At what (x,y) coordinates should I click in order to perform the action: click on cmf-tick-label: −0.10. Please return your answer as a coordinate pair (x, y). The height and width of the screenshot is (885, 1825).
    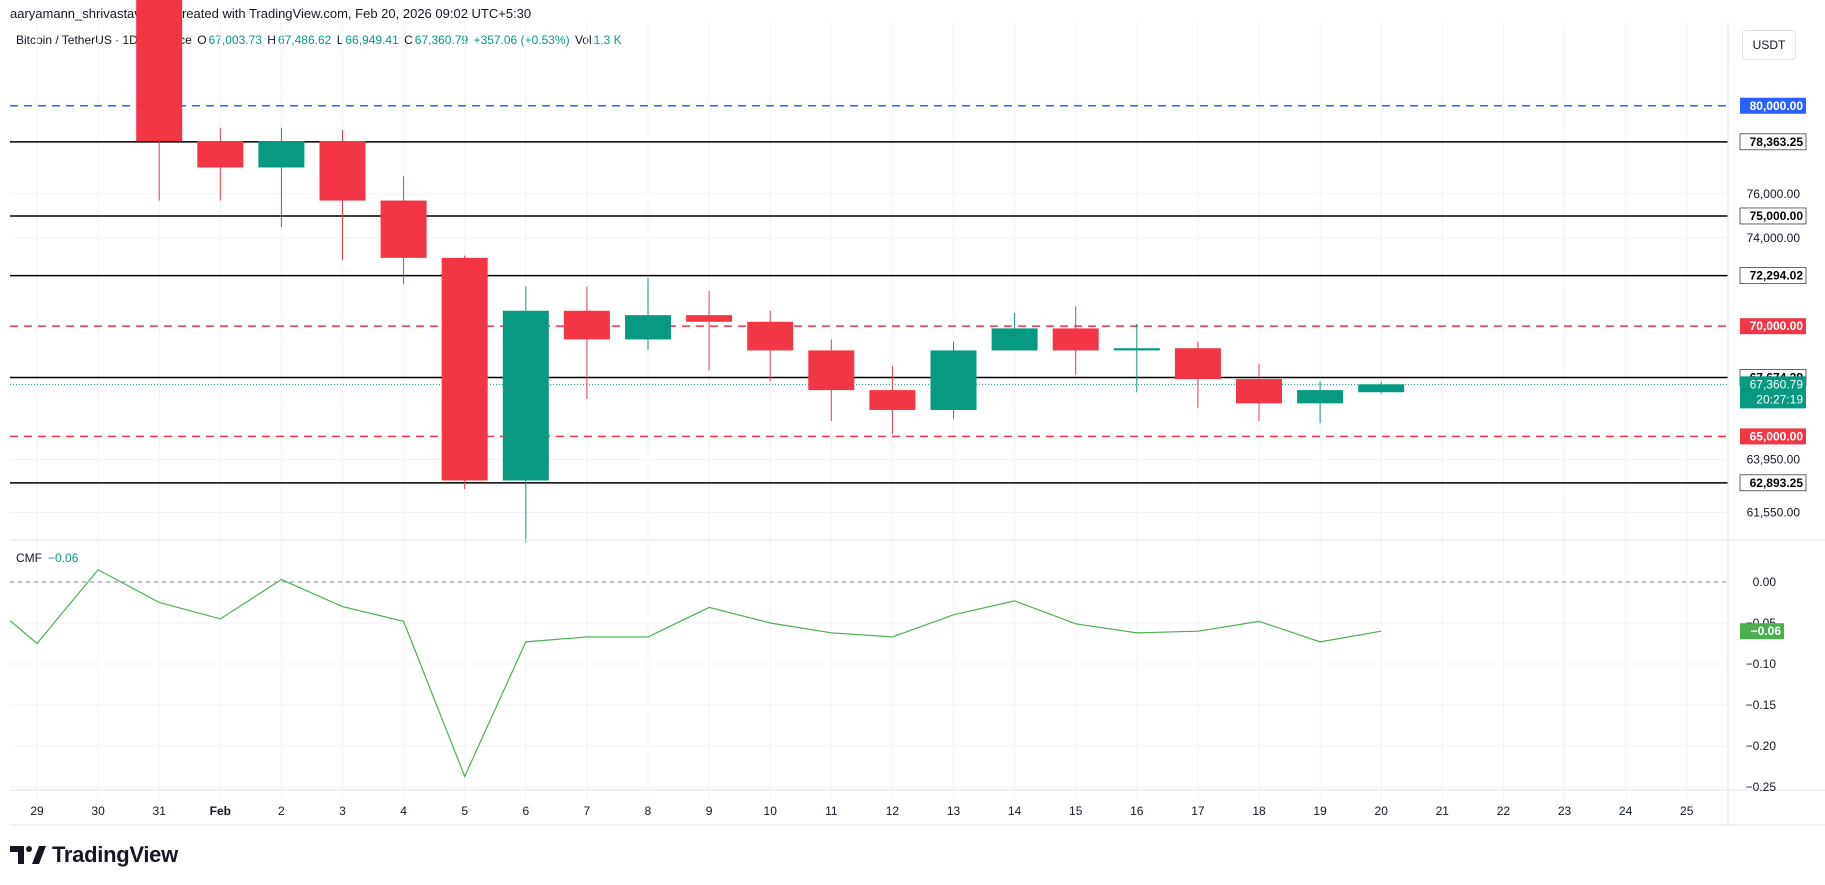
    Looking at the image, I should click on (1761, 664).